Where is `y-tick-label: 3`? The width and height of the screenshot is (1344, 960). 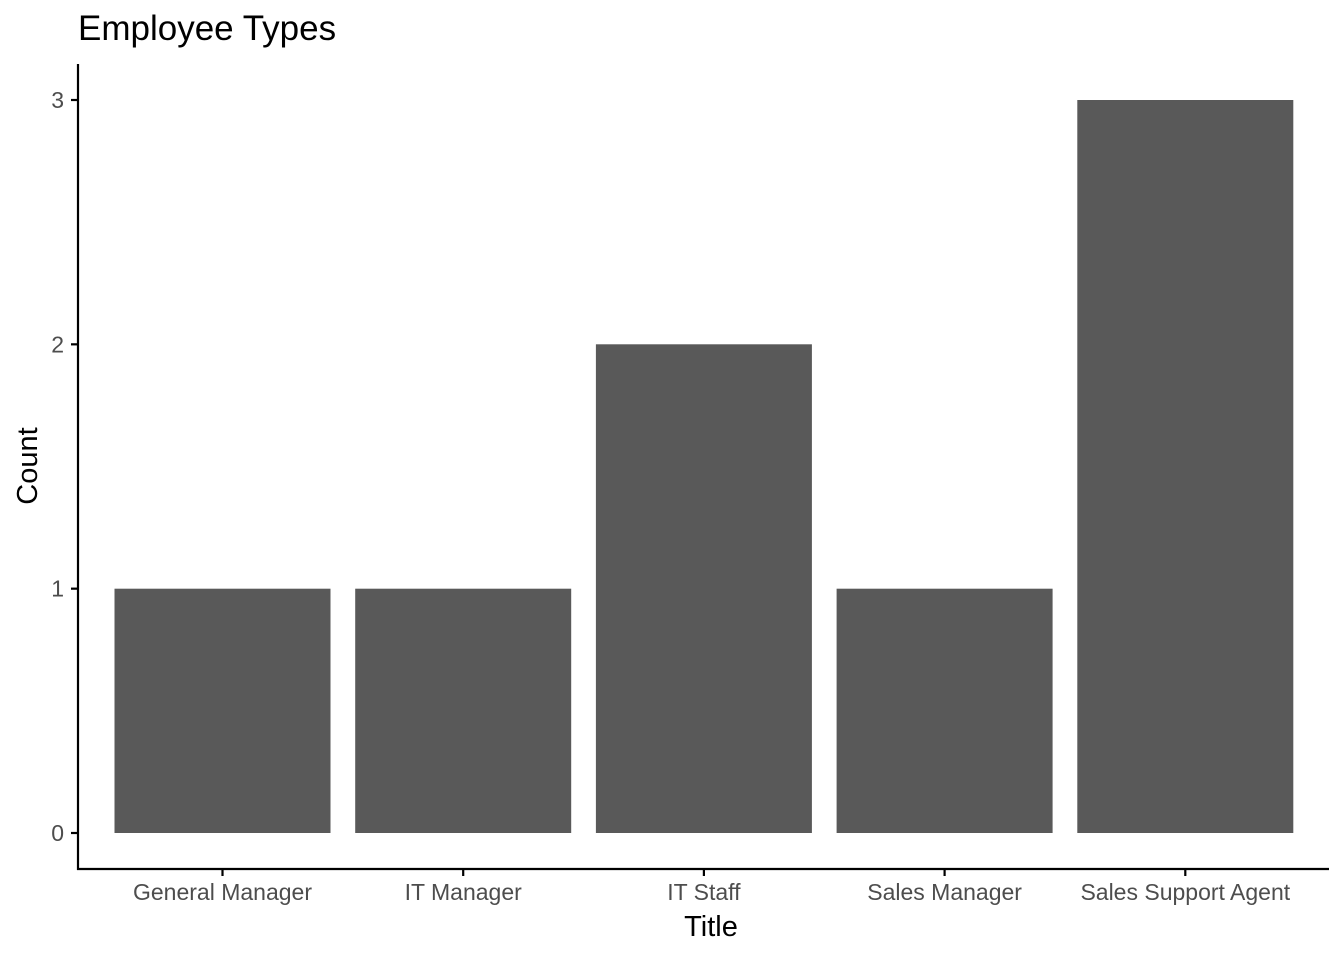
y-tick-label: 3 is located at coordinates (57, 100).